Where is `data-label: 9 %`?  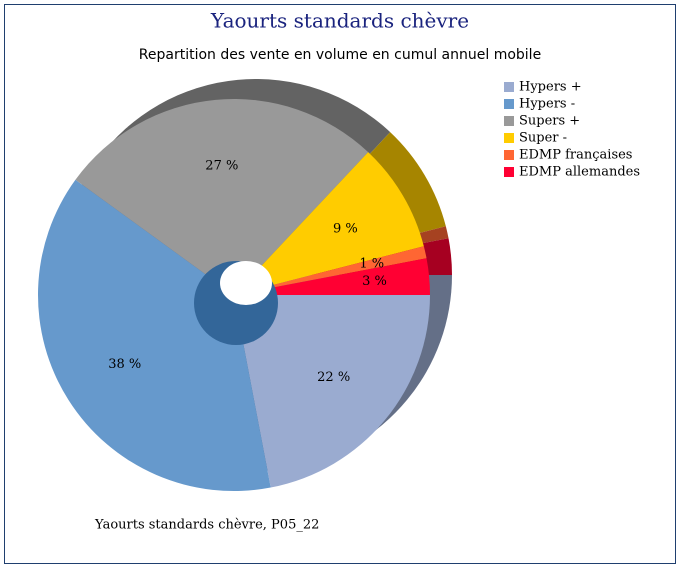 data-label: 9 % is located at coordinates (345, 229).